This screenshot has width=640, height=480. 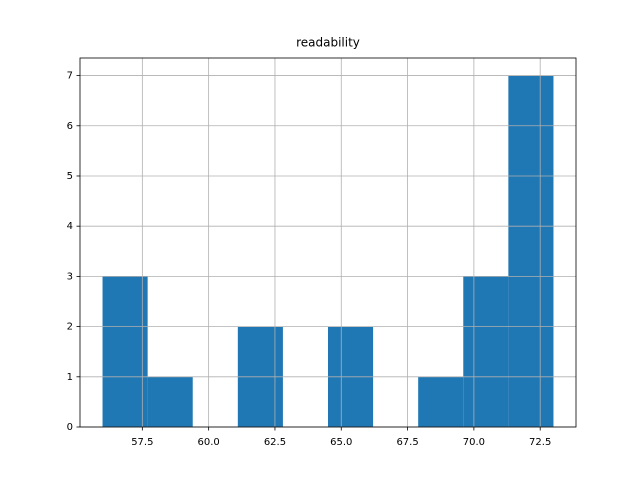 I want to click on x-tick-label: 57.5, so click(x=142, y=442).